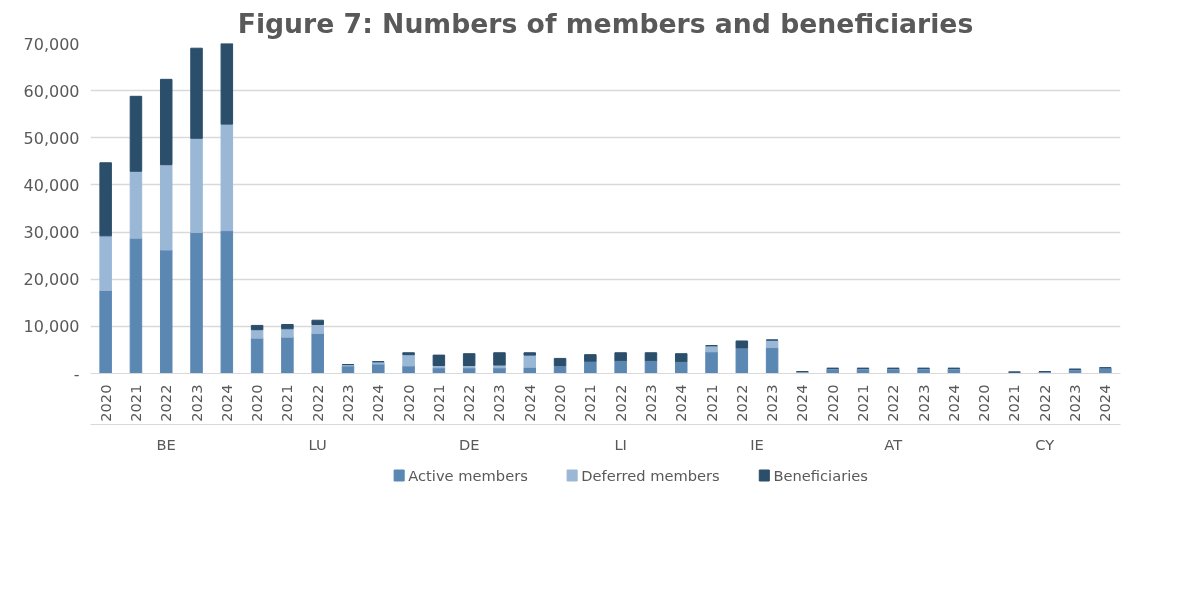 The width and height of the screenshot is (1178, 607). Describe the element at coordinates (51, 280) in the screenshot. I see `y-tick-label: 20,000` at that location.